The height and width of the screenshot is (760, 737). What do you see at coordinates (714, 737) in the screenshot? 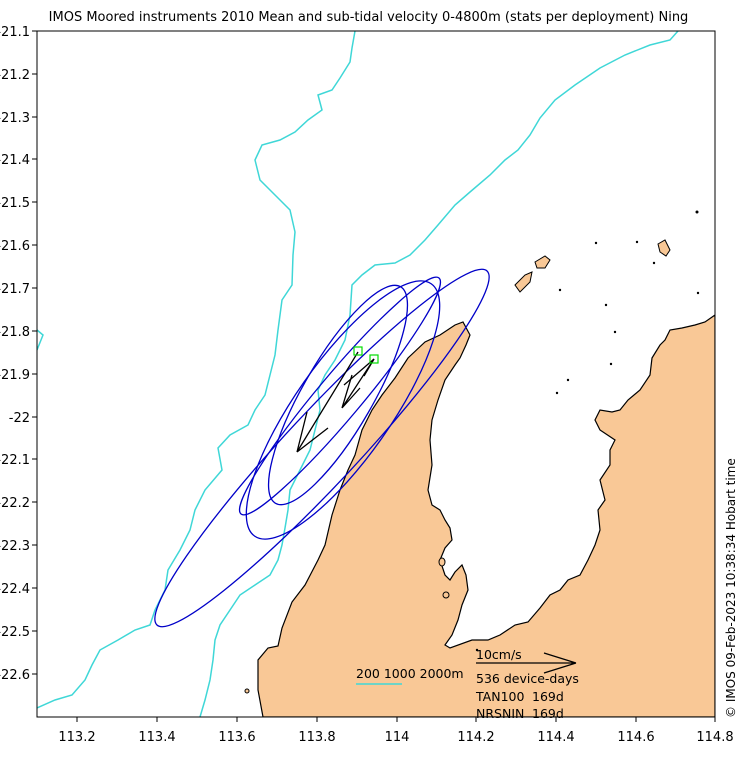
I see `x-tick-label: 114.8` at bounding box center [714, 737].